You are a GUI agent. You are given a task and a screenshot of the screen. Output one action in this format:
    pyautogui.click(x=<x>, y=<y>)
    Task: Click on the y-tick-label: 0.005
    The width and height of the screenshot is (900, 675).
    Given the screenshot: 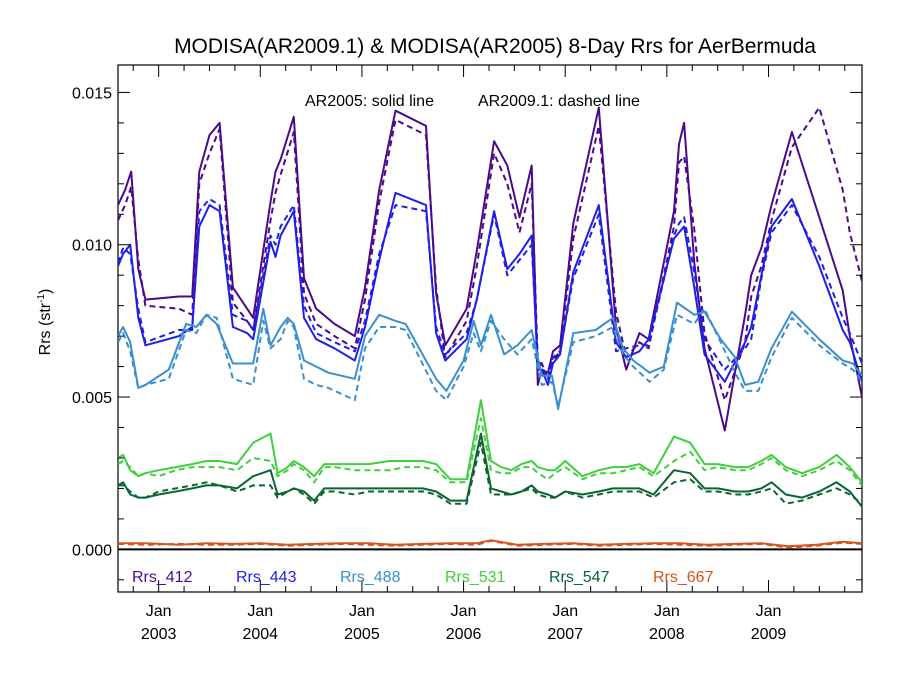 What is the action you would take?
    pyautogui.click(x=92, y=398)
    